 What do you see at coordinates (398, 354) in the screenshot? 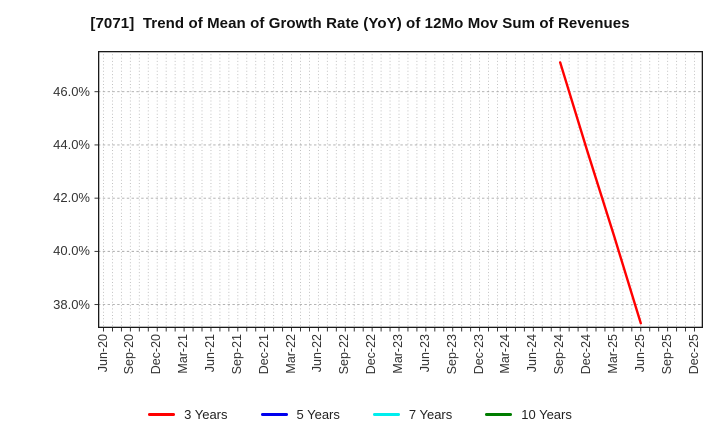
I see `x-tick-label: Mar-23` at bounding box center [398, 354].